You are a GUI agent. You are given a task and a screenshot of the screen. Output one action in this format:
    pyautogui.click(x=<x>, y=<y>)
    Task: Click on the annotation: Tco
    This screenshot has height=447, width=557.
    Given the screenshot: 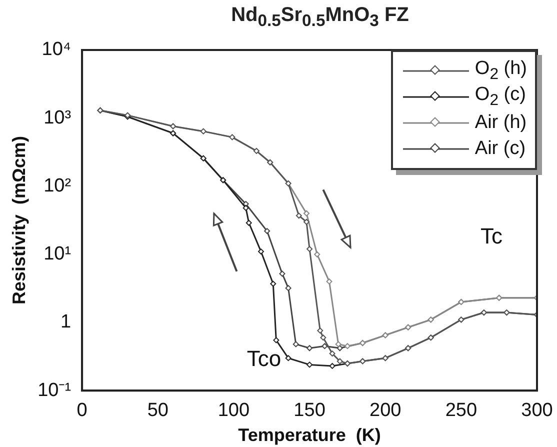 What is the action you would take?
    pyautogui.click(x=264, y=359)
    